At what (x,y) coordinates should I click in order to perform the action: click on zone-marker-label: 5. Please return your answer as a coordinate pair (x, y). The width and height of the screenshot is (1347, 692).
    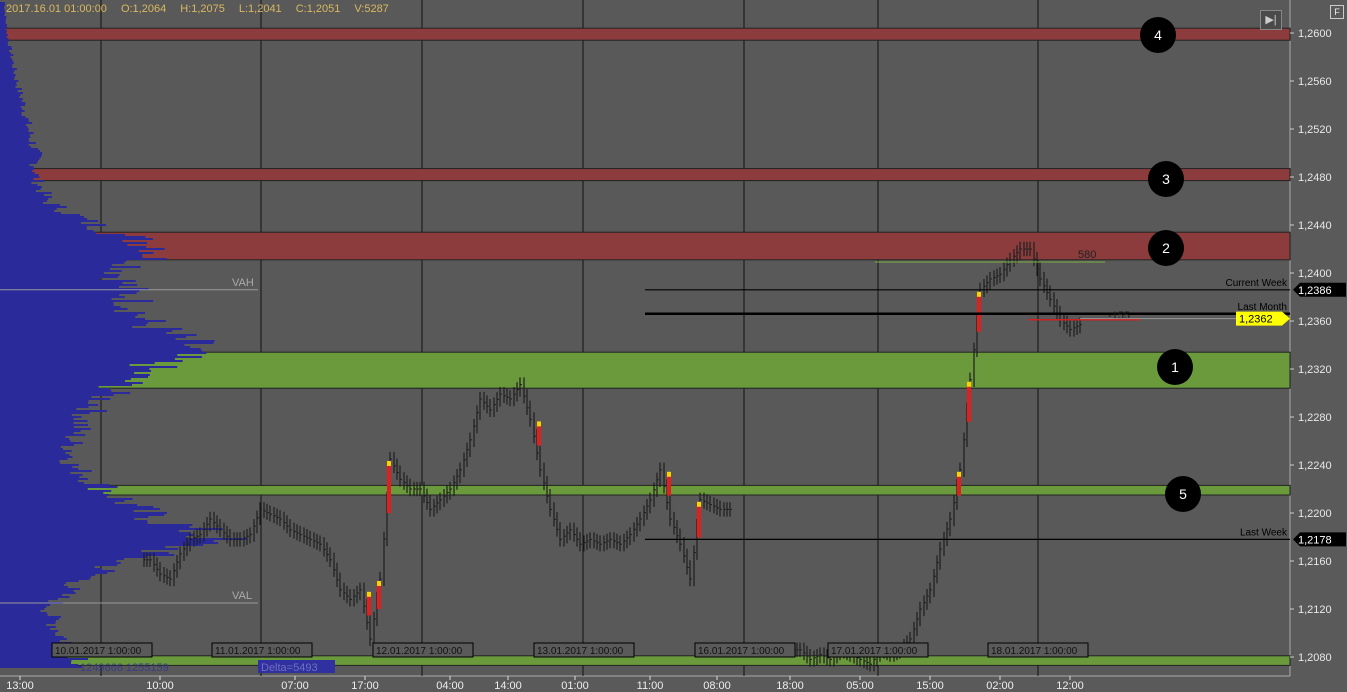
    Looking at the image, I should click on (1183, 494).